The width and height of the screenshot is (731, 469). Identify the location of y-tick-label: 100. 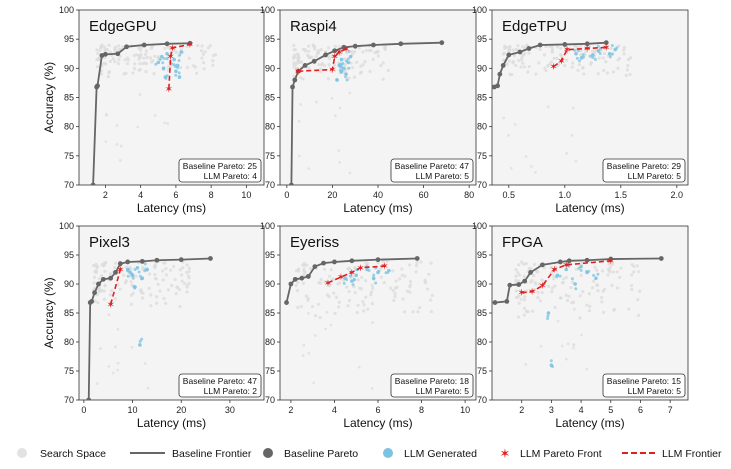
(479, 10).